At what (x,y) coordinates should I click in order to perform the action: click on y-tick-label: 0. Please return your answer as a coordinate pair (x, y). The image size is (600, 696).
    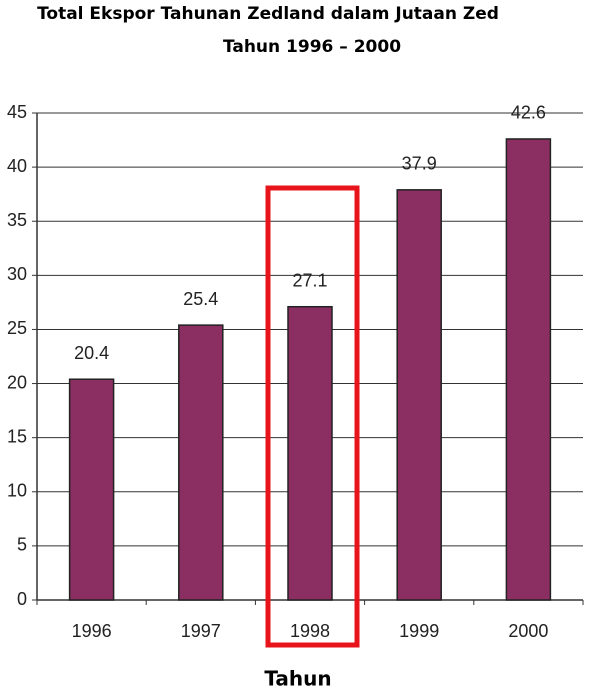
    Looking at the image, I should click on (22, 599).